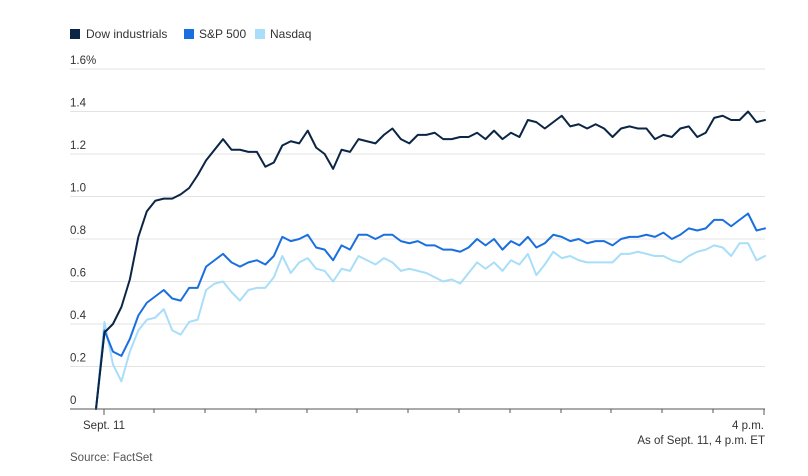 The height and width of the screenshot is (476, 808). What do you see at coordinates (78, 104) in the screenshot?
I see `y-tick-label: 1.4` at bounding box center [78, 104].